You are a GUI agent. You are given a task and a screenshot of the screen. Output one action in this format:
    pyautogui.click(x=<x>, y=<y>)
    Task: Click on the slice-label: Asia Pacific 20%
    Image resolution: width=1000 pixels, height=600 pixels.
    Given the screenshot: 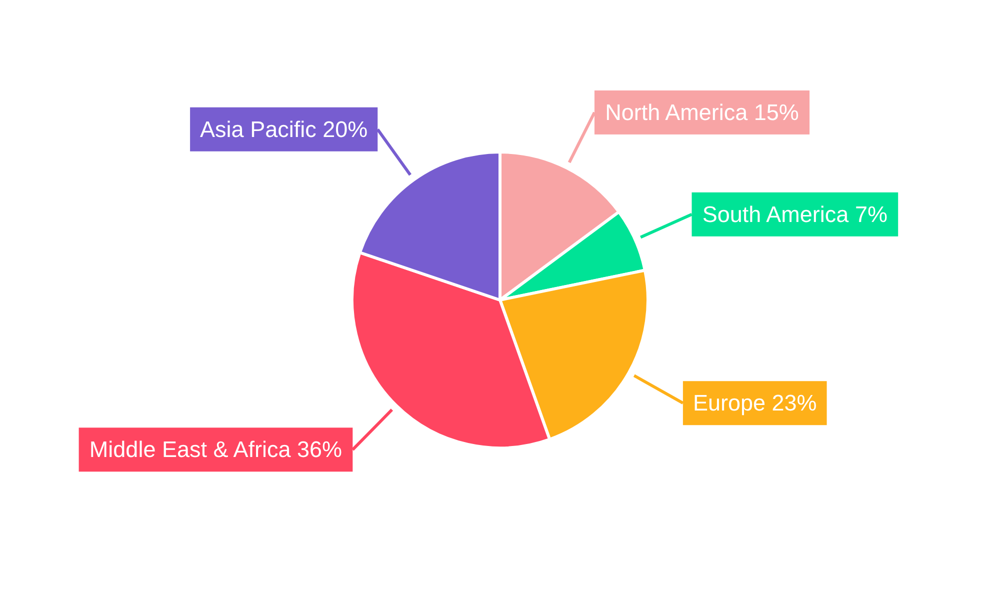 What is the action you would take?
    pyautogui.click(x=284, y=129)
    